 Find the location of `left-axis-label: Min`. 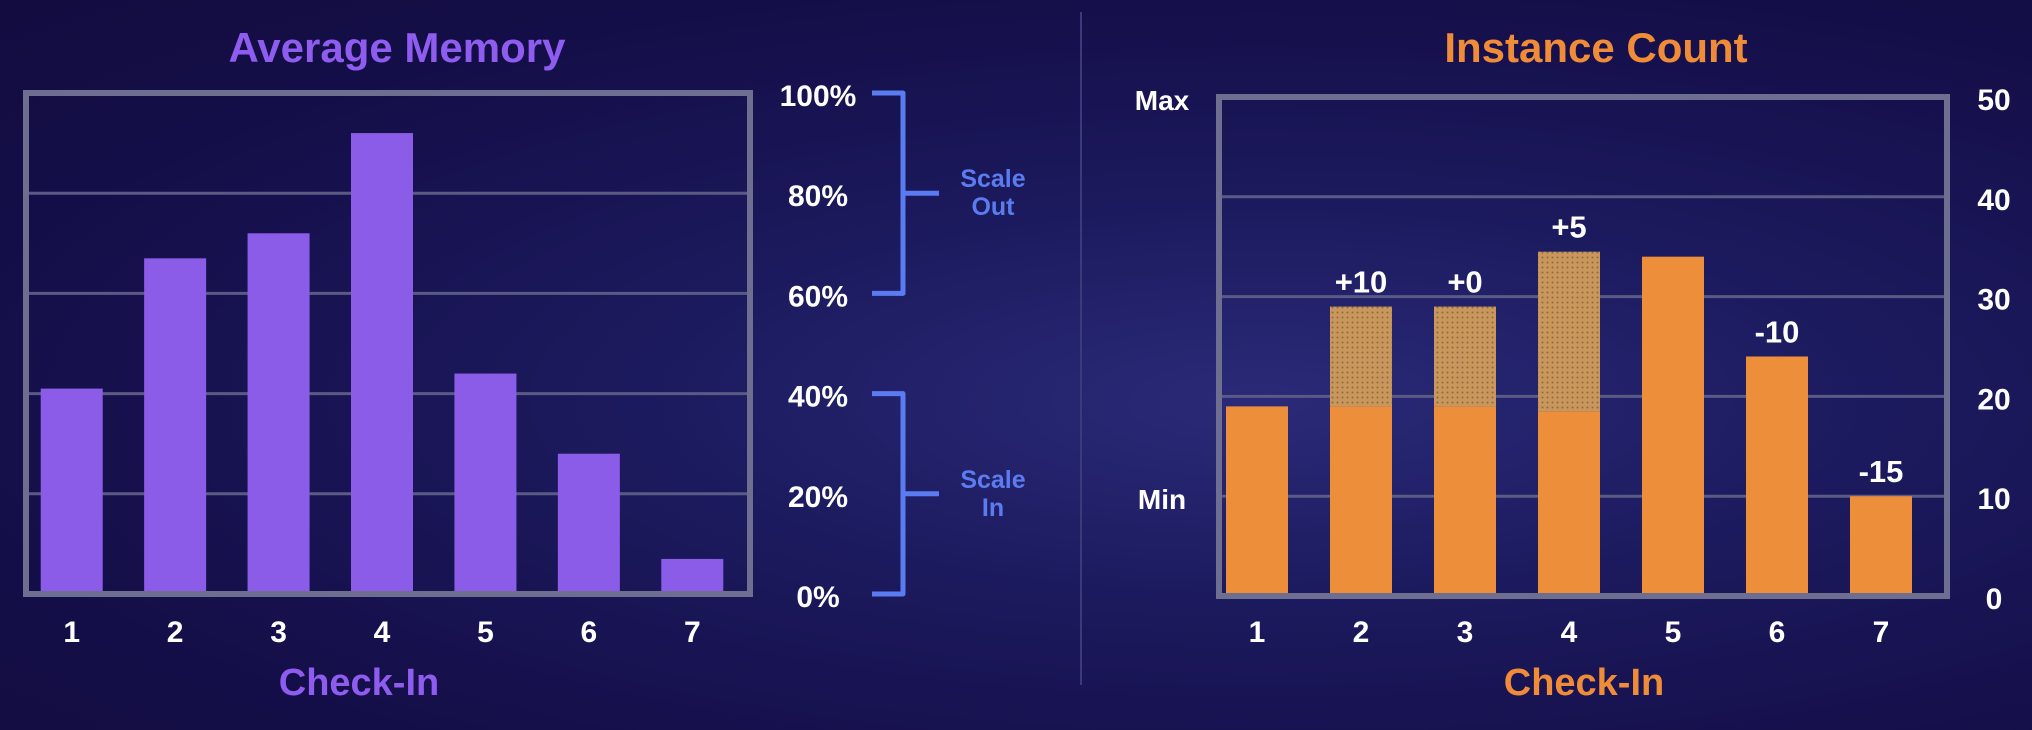

left-axis-label: Min is located at coordinates (1162, 499).